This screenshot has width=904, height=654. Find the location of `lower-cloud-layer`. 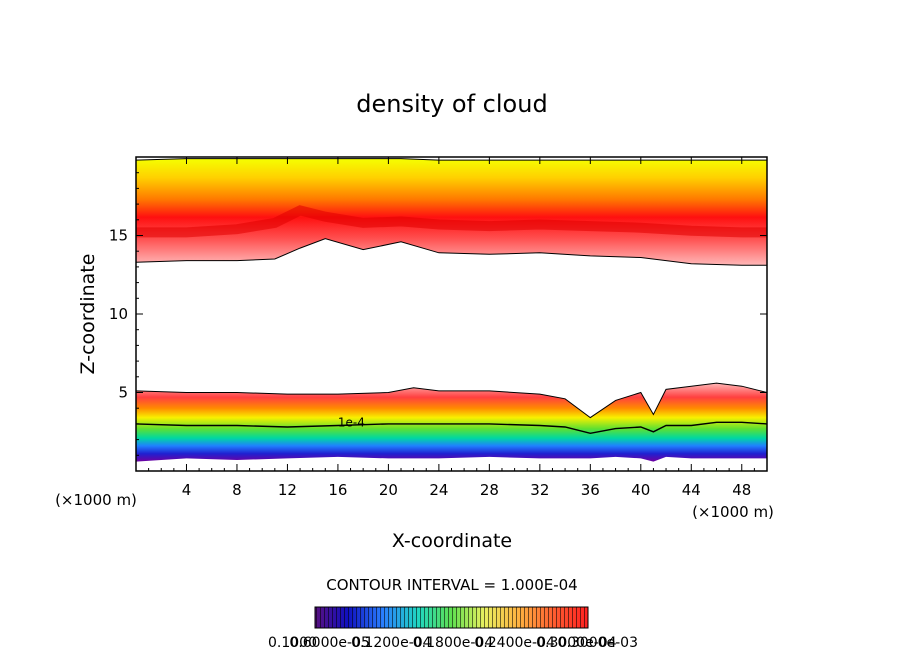

lower-cloud-layer is located at coordinates (451, 422).